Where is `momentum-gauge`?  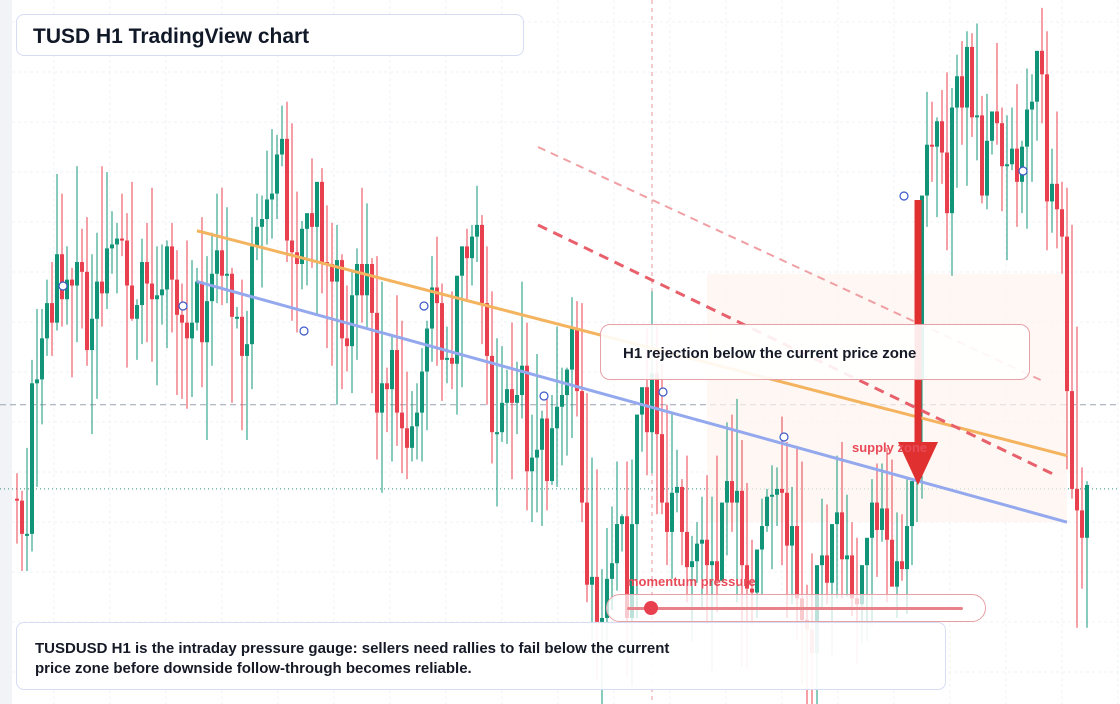
momentum-gauge is located at coordinates (796, 608).